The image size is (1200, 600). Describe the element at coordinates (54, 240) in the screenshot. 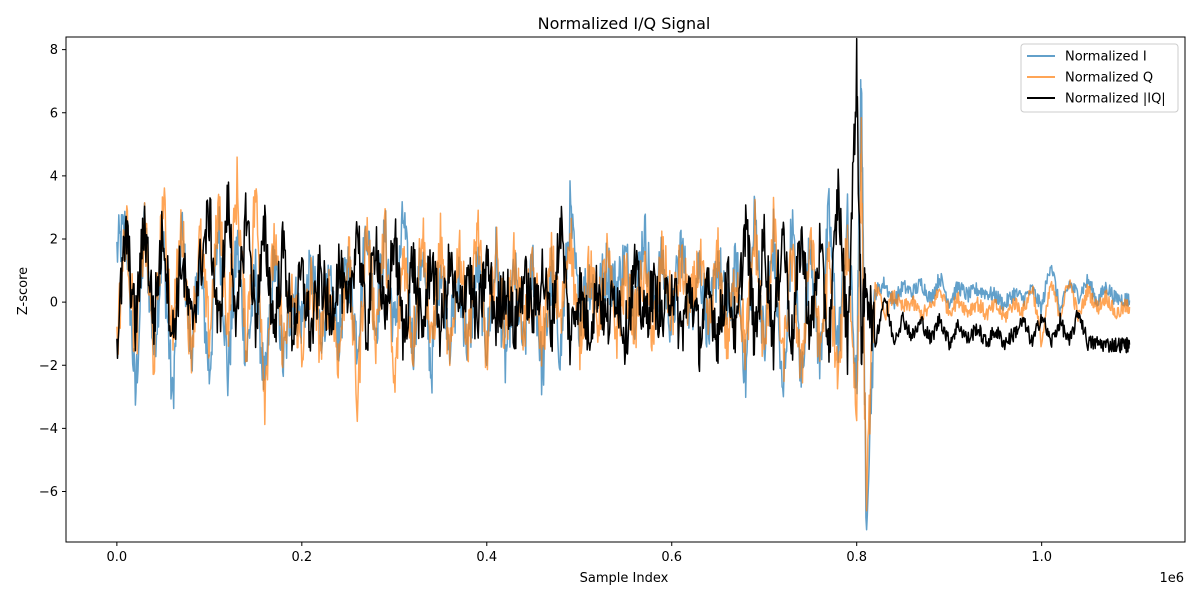

I see `y-tick-label: 2` at that location.